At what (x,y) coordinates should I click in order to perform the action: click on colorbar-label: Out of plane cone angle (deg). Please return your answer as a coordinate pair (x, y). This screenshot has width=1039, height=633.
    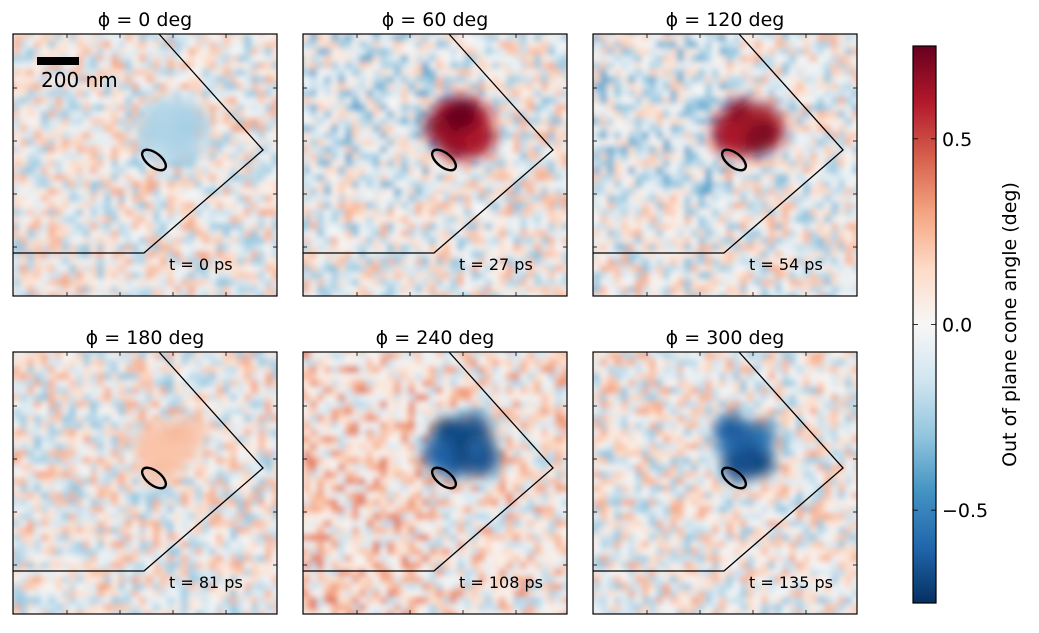
    Looking at the image, I should click on (1010, 324).